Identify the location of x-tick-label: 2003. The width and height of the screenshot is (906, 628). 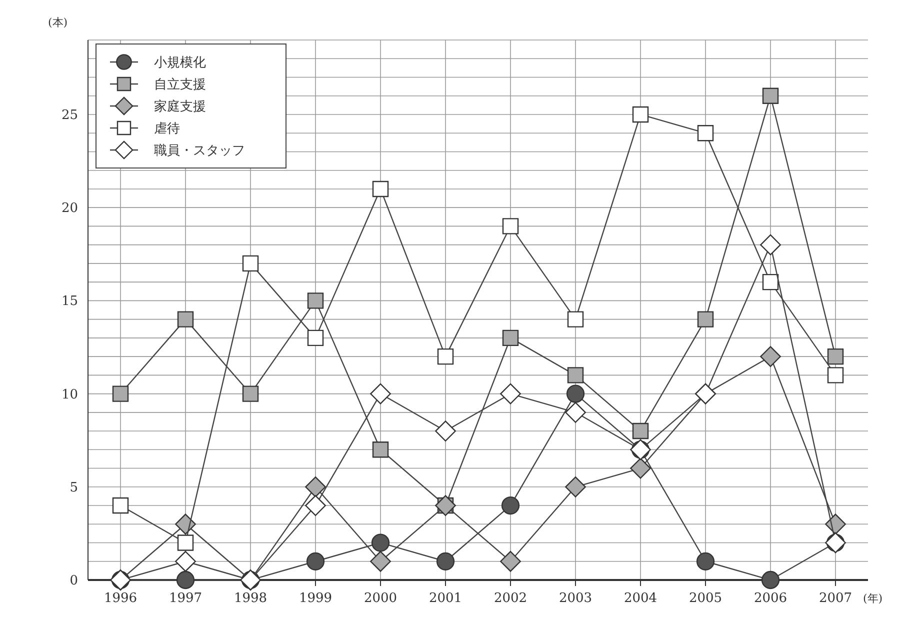
(575, 598).